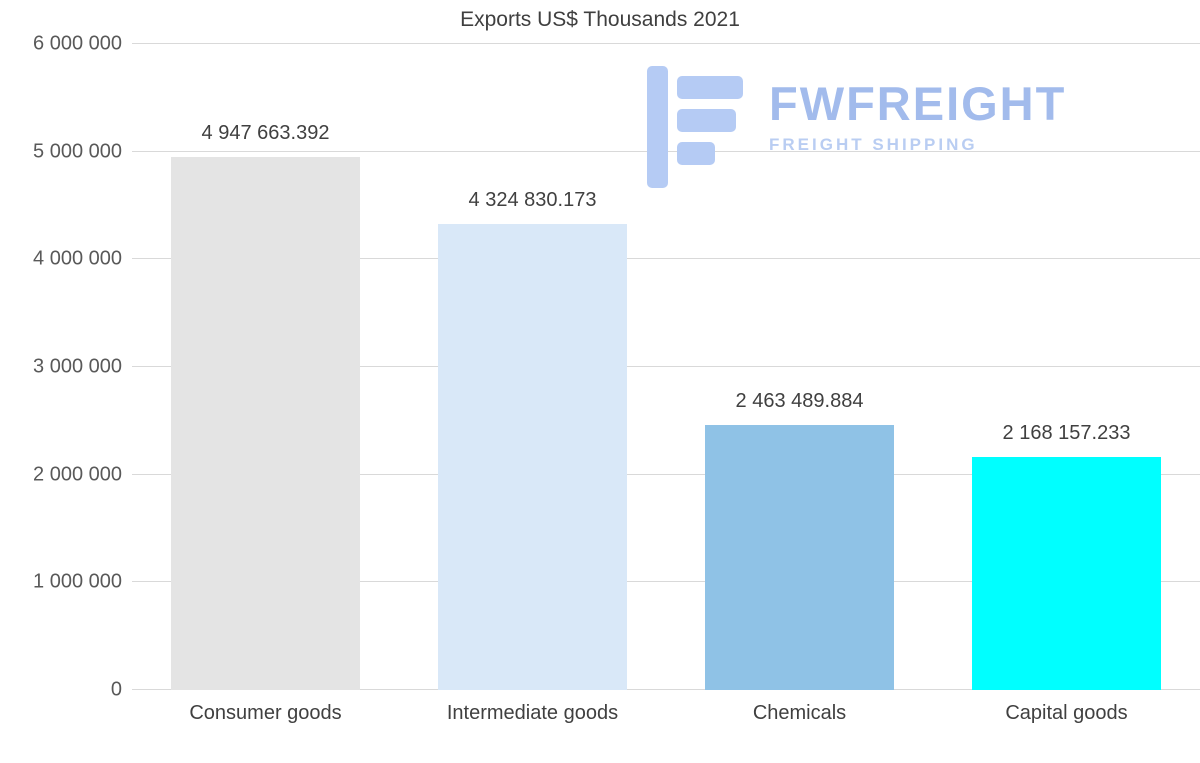 The height and width of the screenshot is (763, 1200). Describe the element at coordinates (116, 689) in the screenshot. I see `y-tick-label: 0` at that location.